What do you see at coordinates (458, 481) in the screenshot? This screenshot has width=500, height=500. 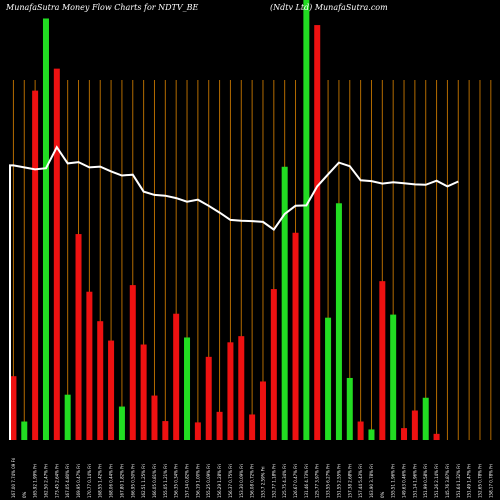 I see `x-tick-label: 151.64 1.32% Fri` at bounding box center [458, 481].